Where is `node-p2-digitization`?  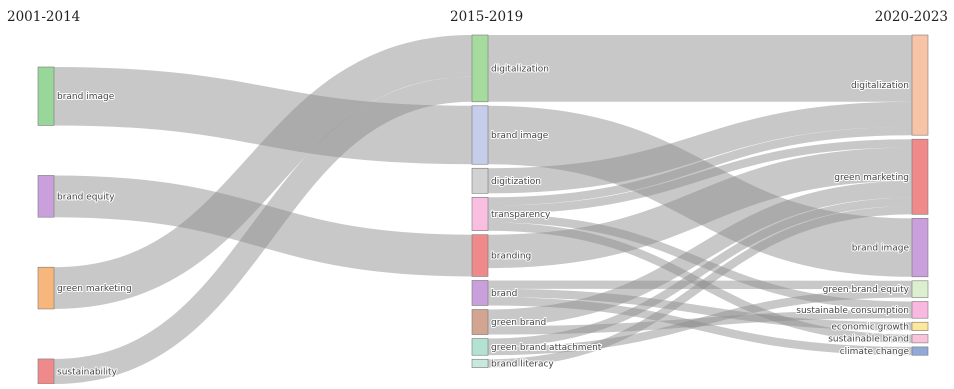 node-p2-digitization is located at coordinates (480, 180).